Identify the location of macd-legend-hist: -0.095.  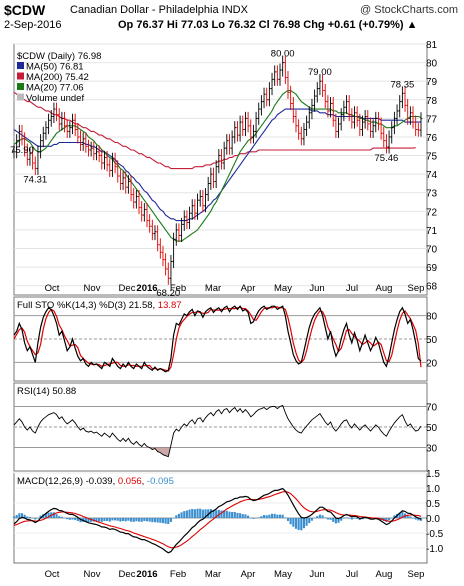
(160, 481).